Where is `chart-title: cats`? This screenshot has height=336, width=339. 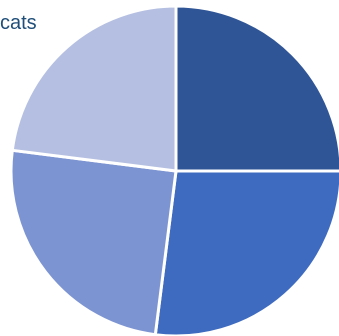
chart-title: cats is located at coordinates (18, 23).